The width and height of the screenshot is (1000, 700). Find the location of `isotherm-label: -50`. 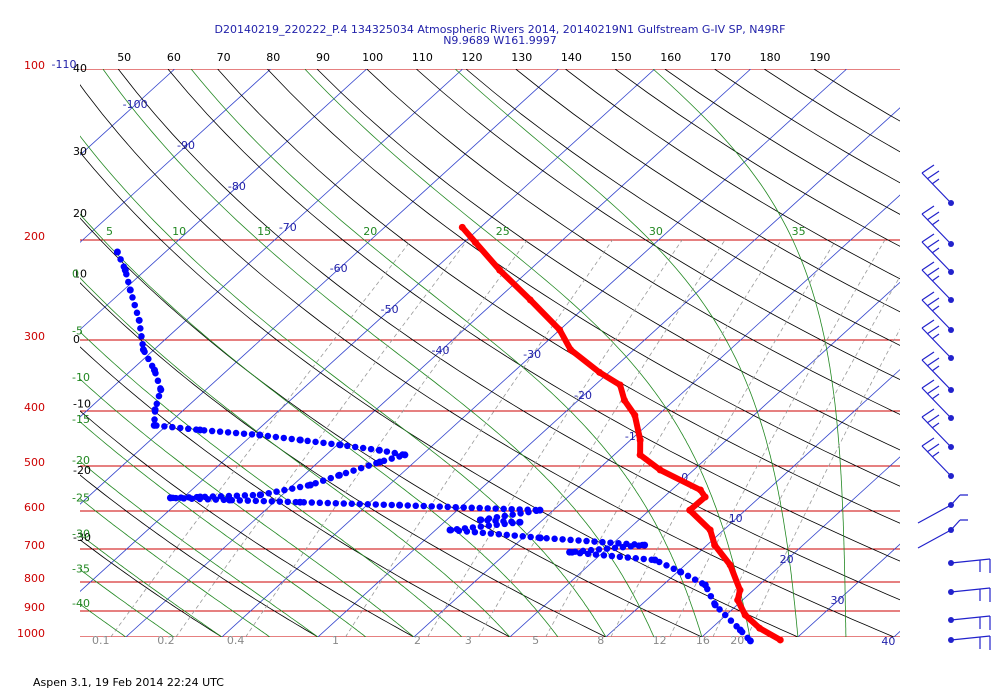

isotherm-label: -50 is located at coordinates (390, 309).